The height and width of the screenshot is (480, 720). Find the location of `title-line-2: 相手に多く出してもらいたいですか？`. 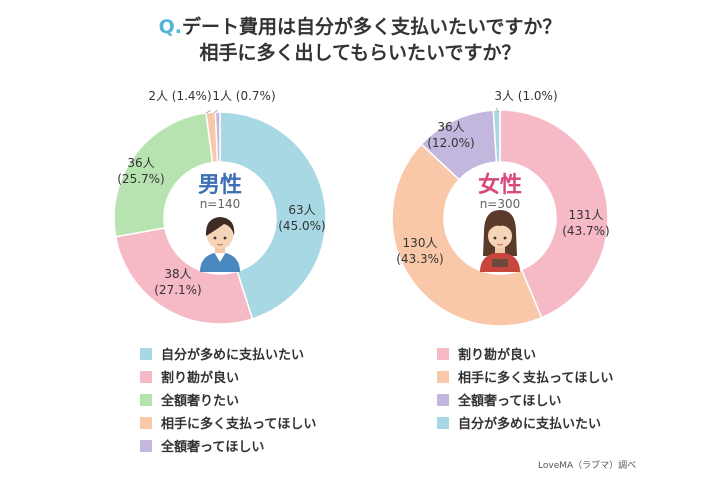

title-line-2: 相手に多く出してもらいたいですか？ is located at coordinates (360, 53).